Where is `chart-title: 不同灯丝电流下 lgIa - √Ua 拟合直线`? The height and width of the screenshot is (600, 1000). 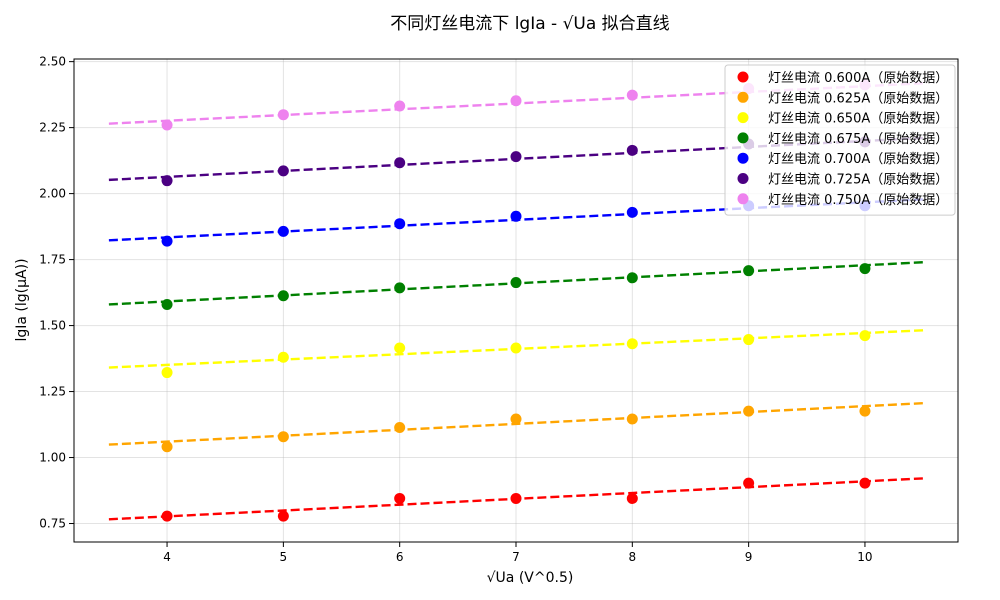
chart-title: 不同灯丝电流下 lgIa - √Ua 拟合直线 is located at coordinates (529, 24).